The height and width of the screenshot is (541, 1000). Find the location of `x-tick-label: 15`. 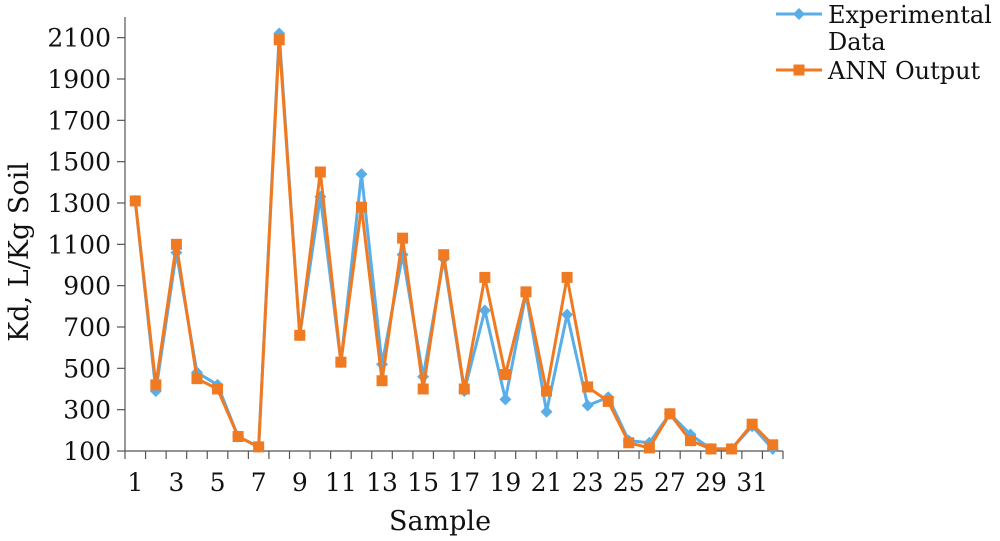

x-tick-label: 15 is located at coordinates (423, 482).